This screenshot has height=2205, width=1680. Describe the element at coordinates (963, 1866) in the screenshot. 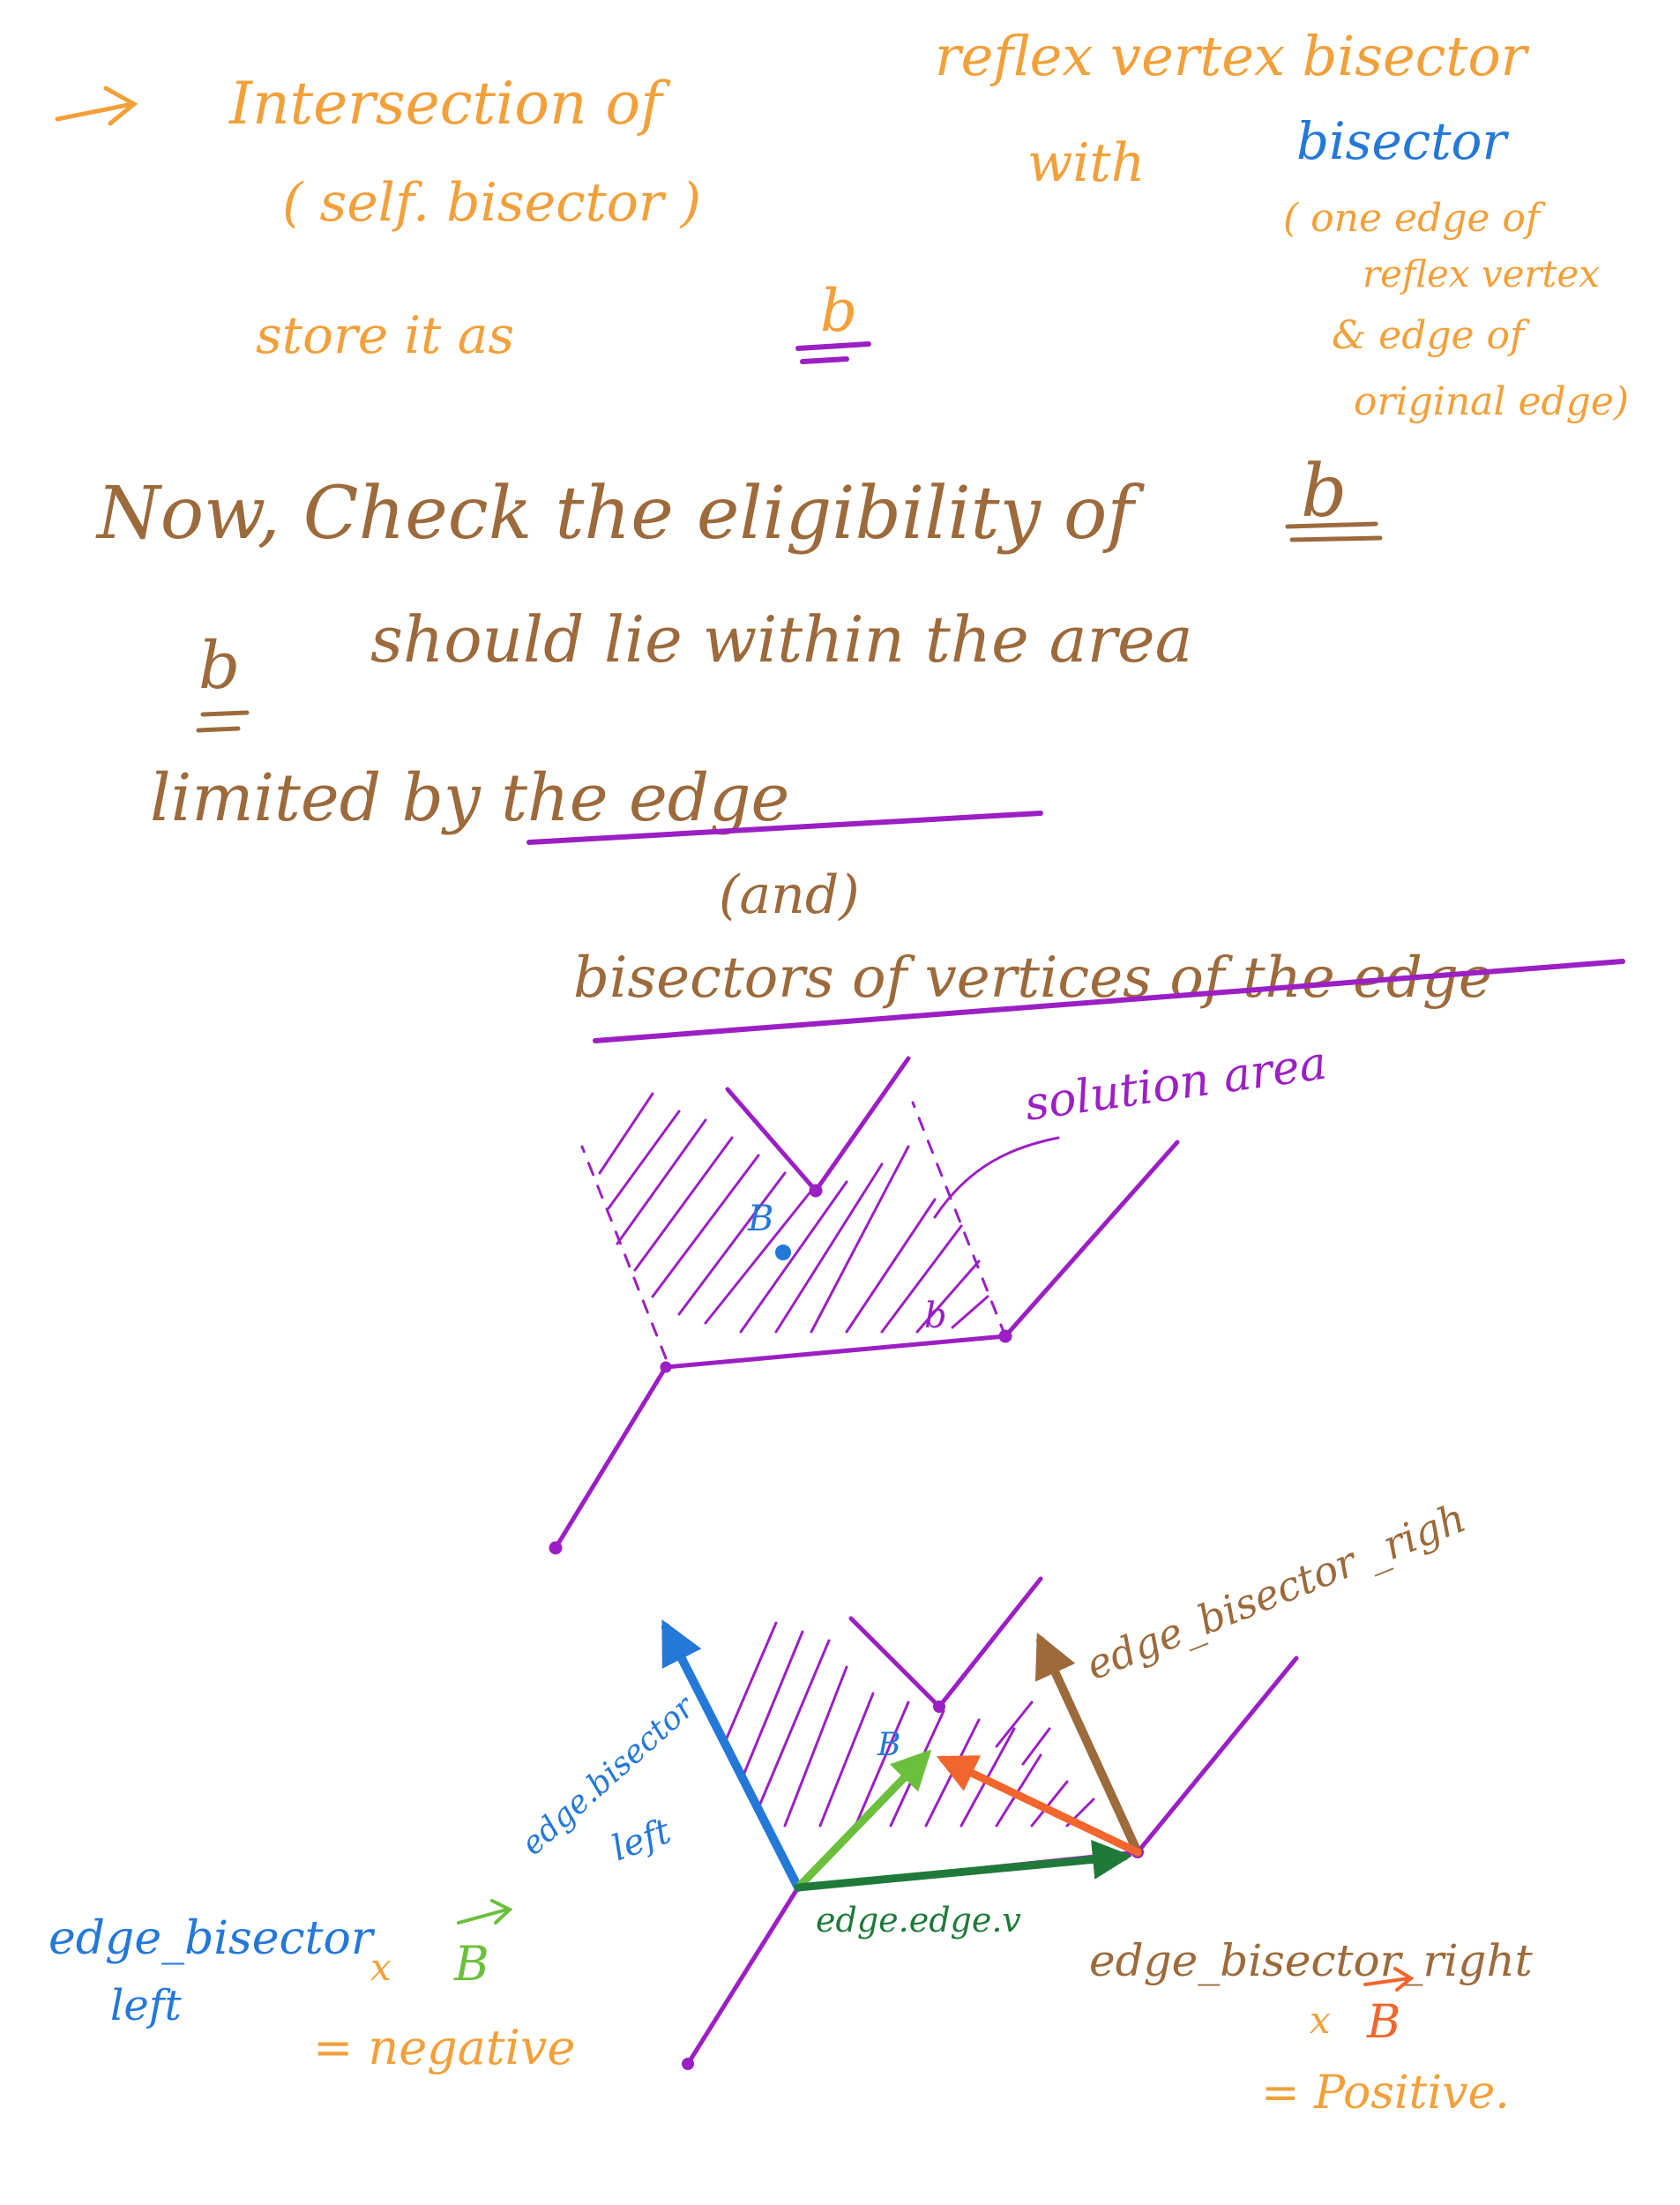

I see `edge-vector-arrow` at that location.